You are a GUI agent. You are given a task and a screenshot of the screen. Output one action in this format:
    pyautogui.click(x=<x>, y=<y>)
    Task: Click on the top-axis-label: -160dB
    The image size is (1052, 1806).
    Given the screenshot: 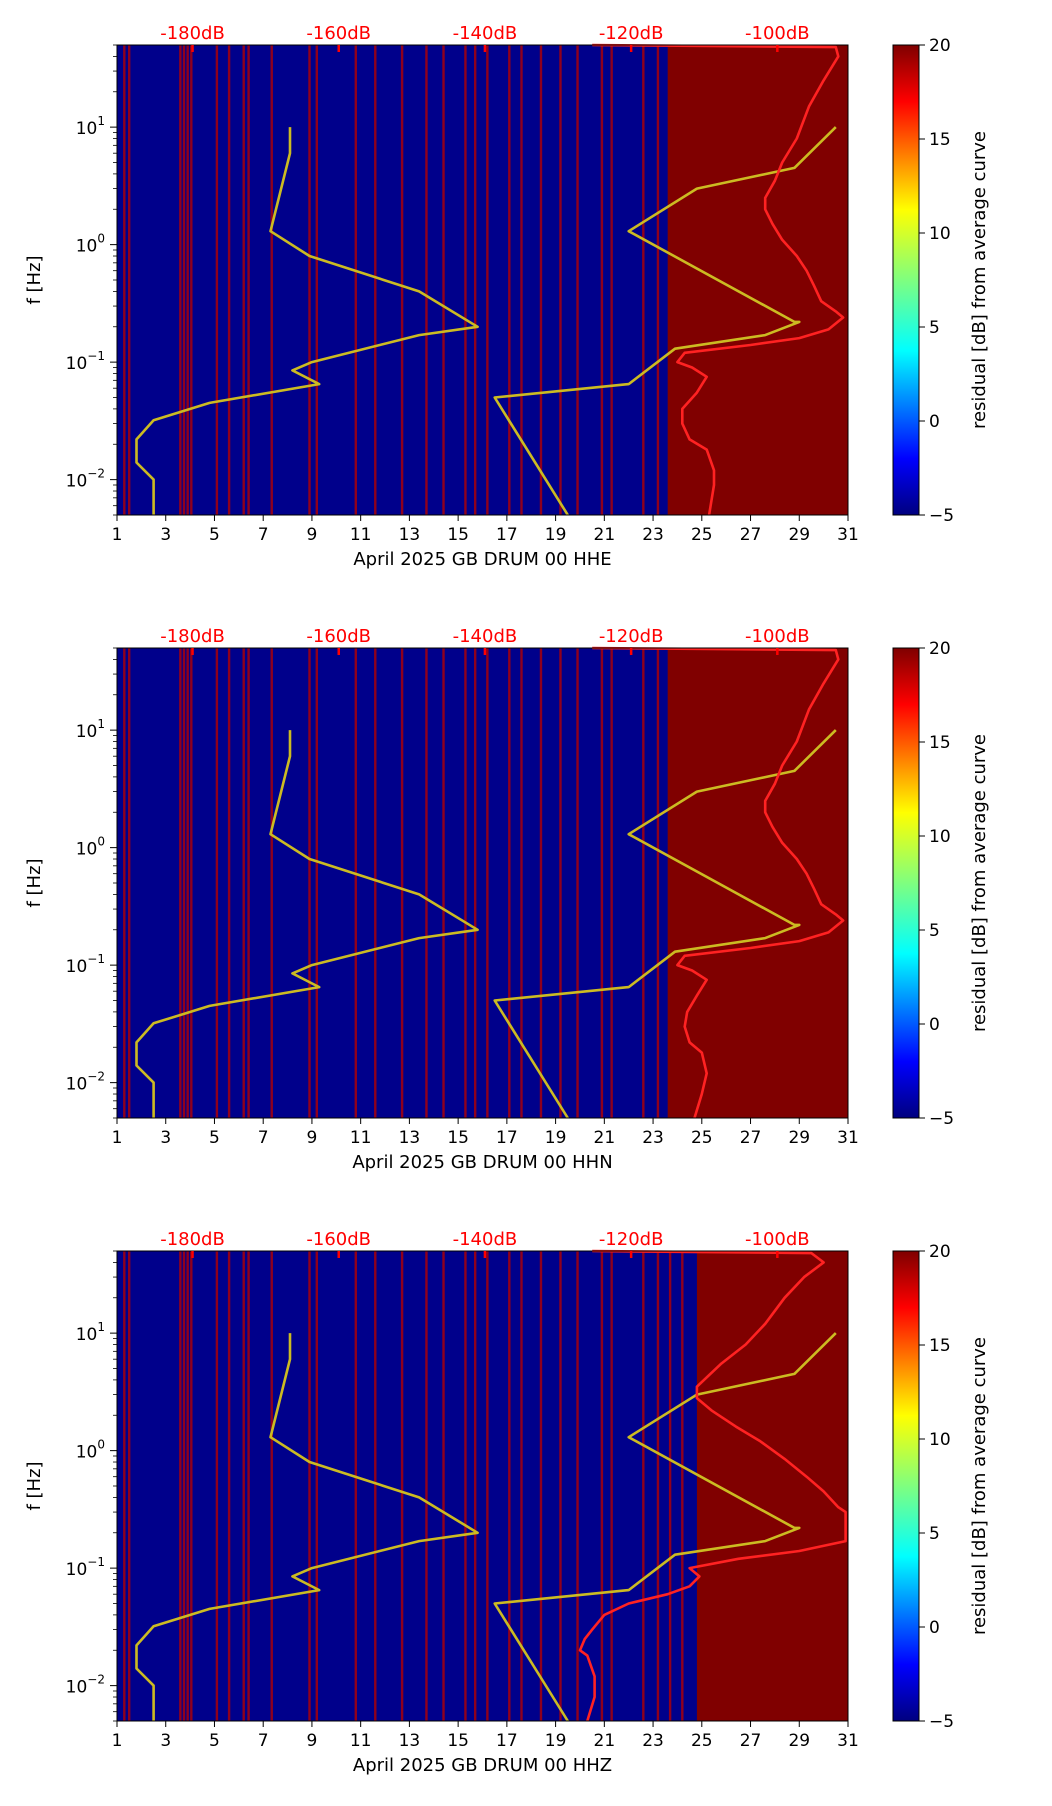 What is the action you would take?
    pyautogui.click(x=338, y=33)
    